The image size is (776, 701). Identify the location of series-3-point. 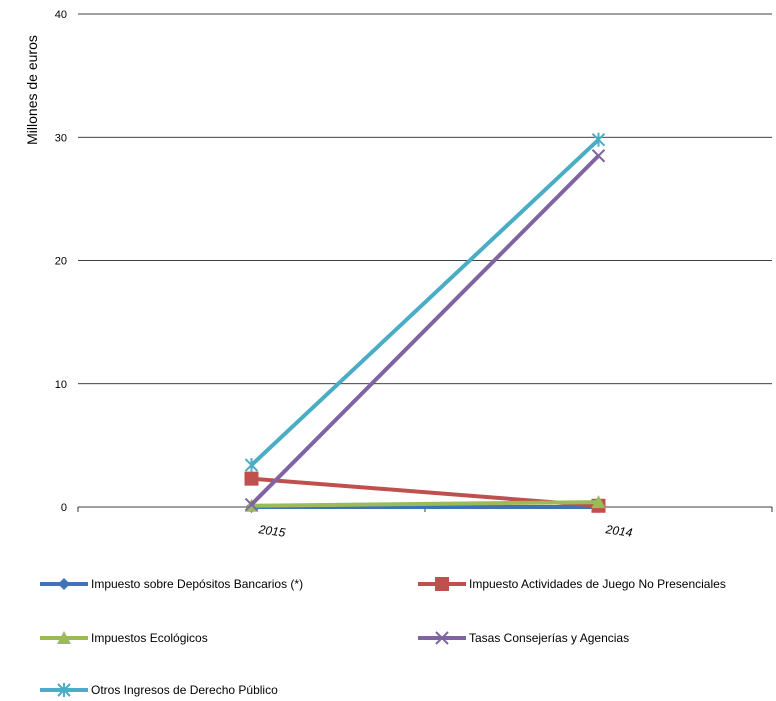
(598, 502).